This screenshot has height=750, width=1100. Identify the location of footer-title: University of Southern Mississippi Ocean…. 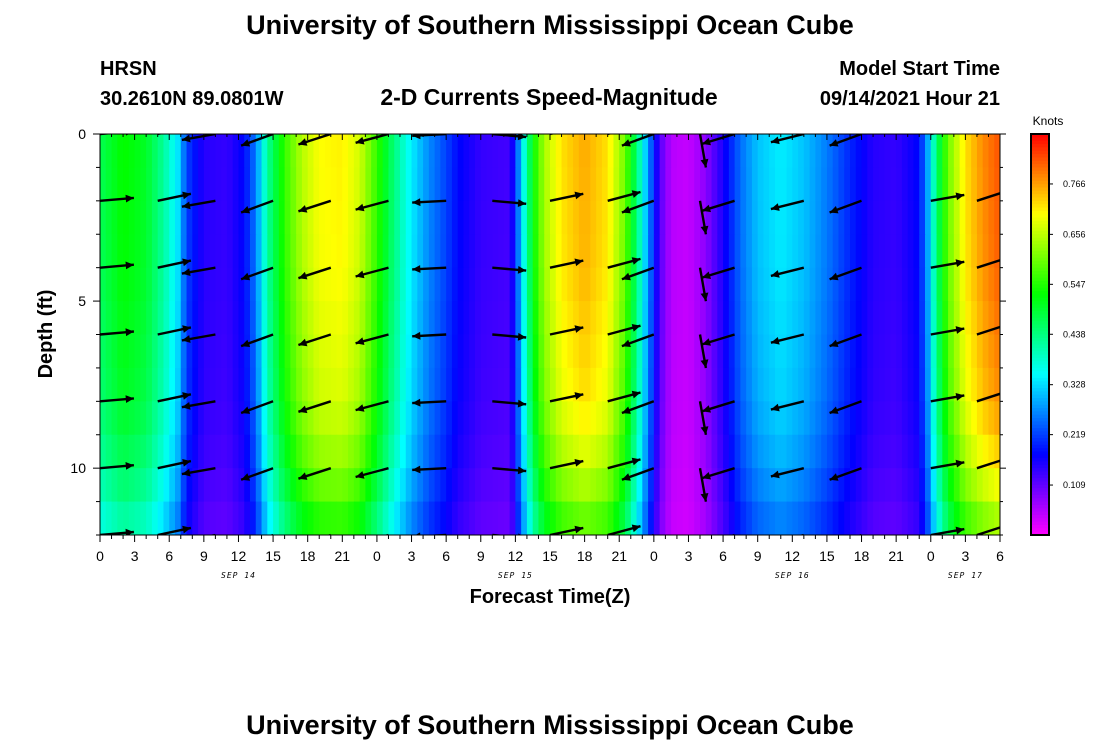
(550, 725).